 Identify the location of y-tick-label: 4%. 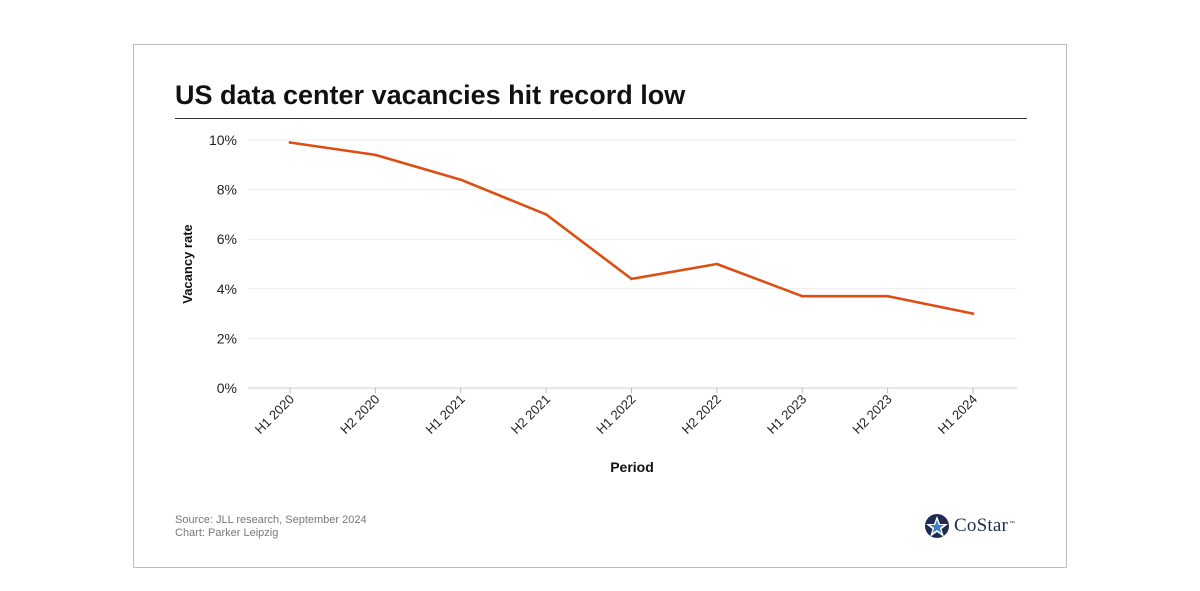
(227, 289).